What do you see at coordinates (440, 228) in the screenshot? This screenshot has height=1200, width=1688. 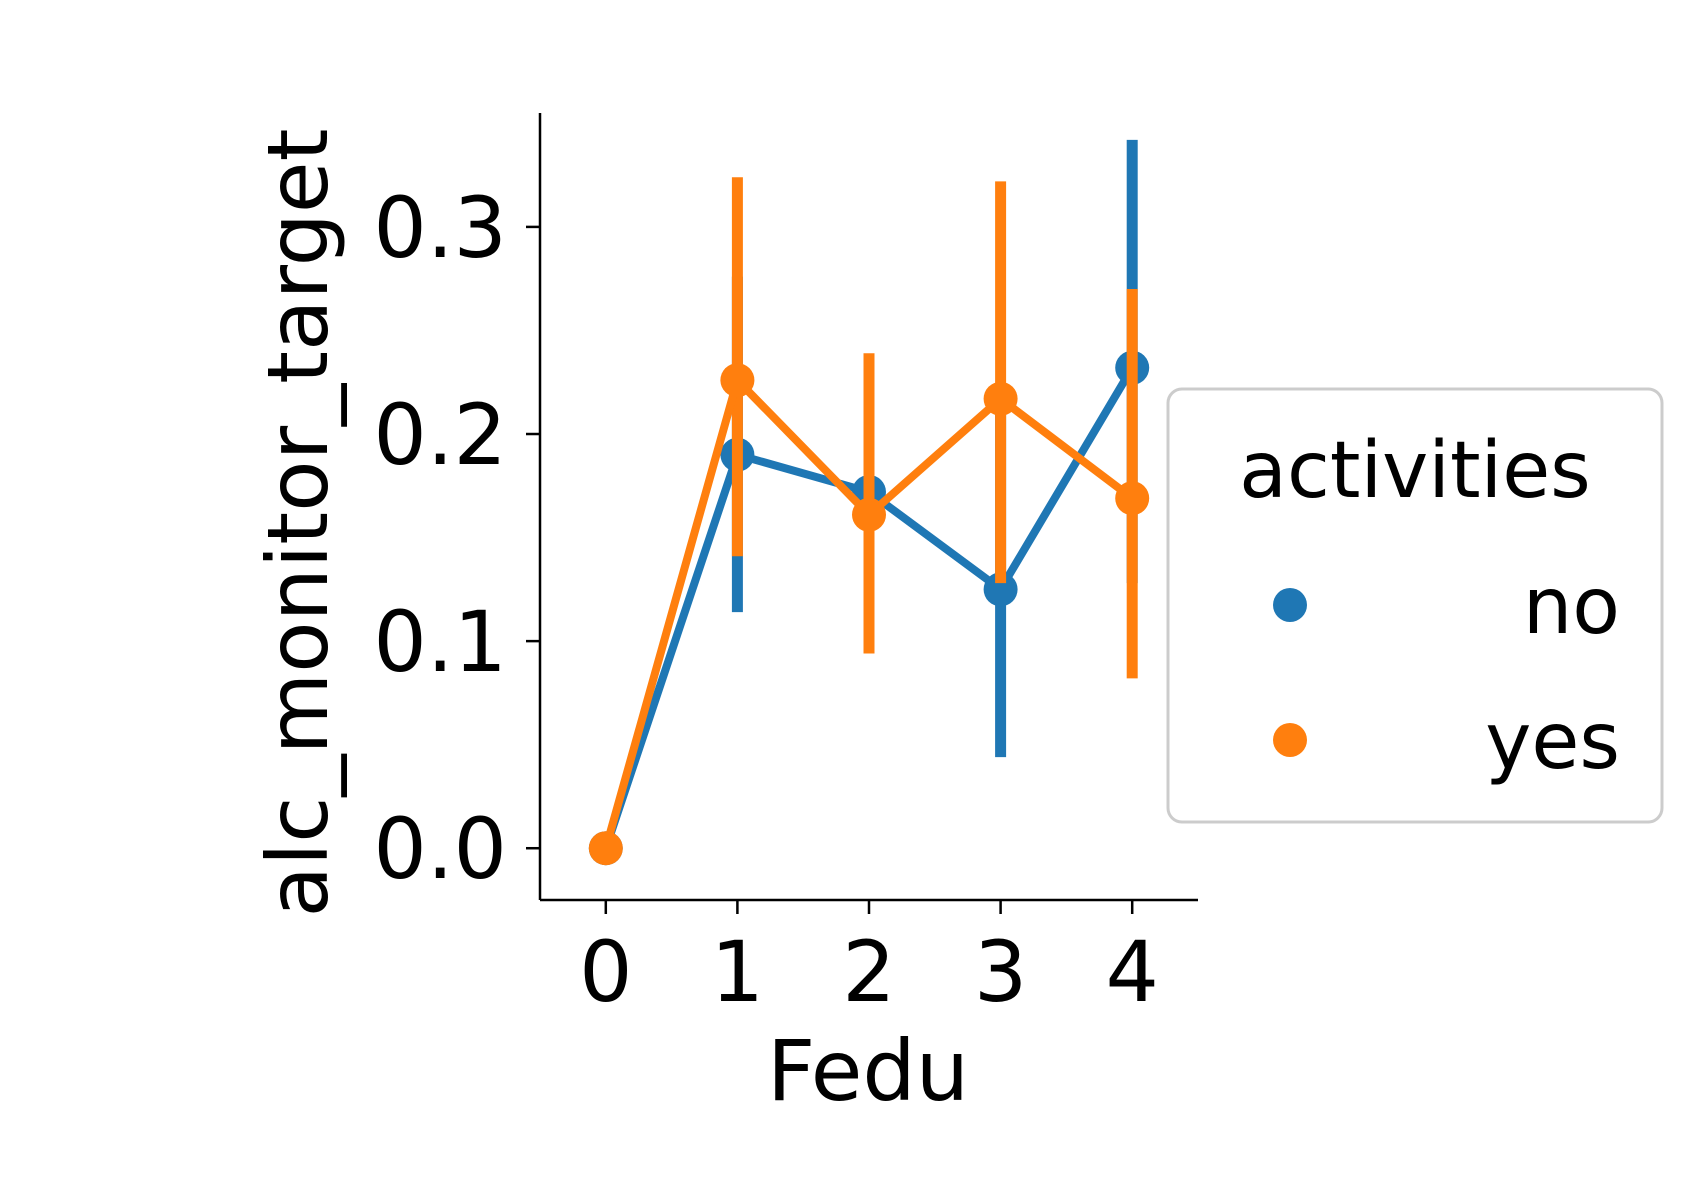 I see `y-tick-label: 0.3` at bounding box center [440, 228].